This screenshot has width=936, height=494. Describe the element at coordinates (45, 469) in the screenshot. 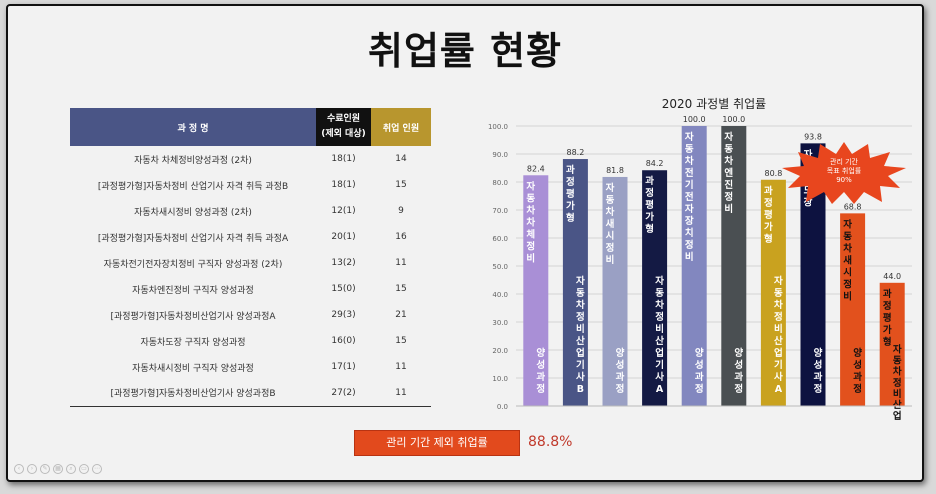

I see `pen-icon: ✎` at that location.